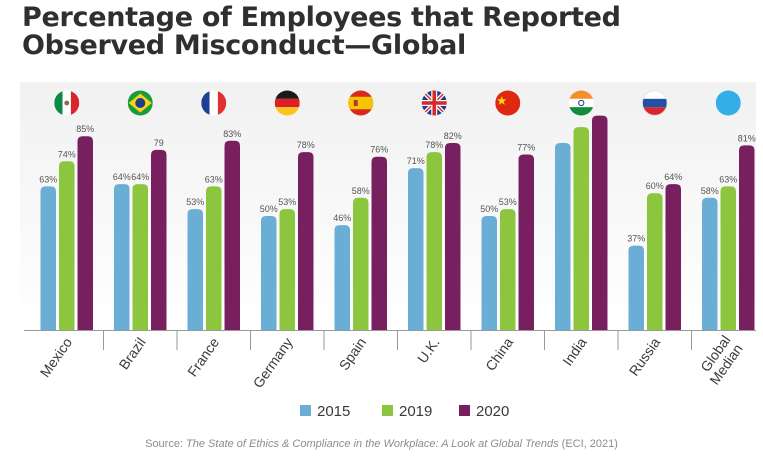 The height and width of the screenshot is (463, 763). Describe the element at coordinates (361, 103) in the screenshot. I see `spain-flag` at that location.